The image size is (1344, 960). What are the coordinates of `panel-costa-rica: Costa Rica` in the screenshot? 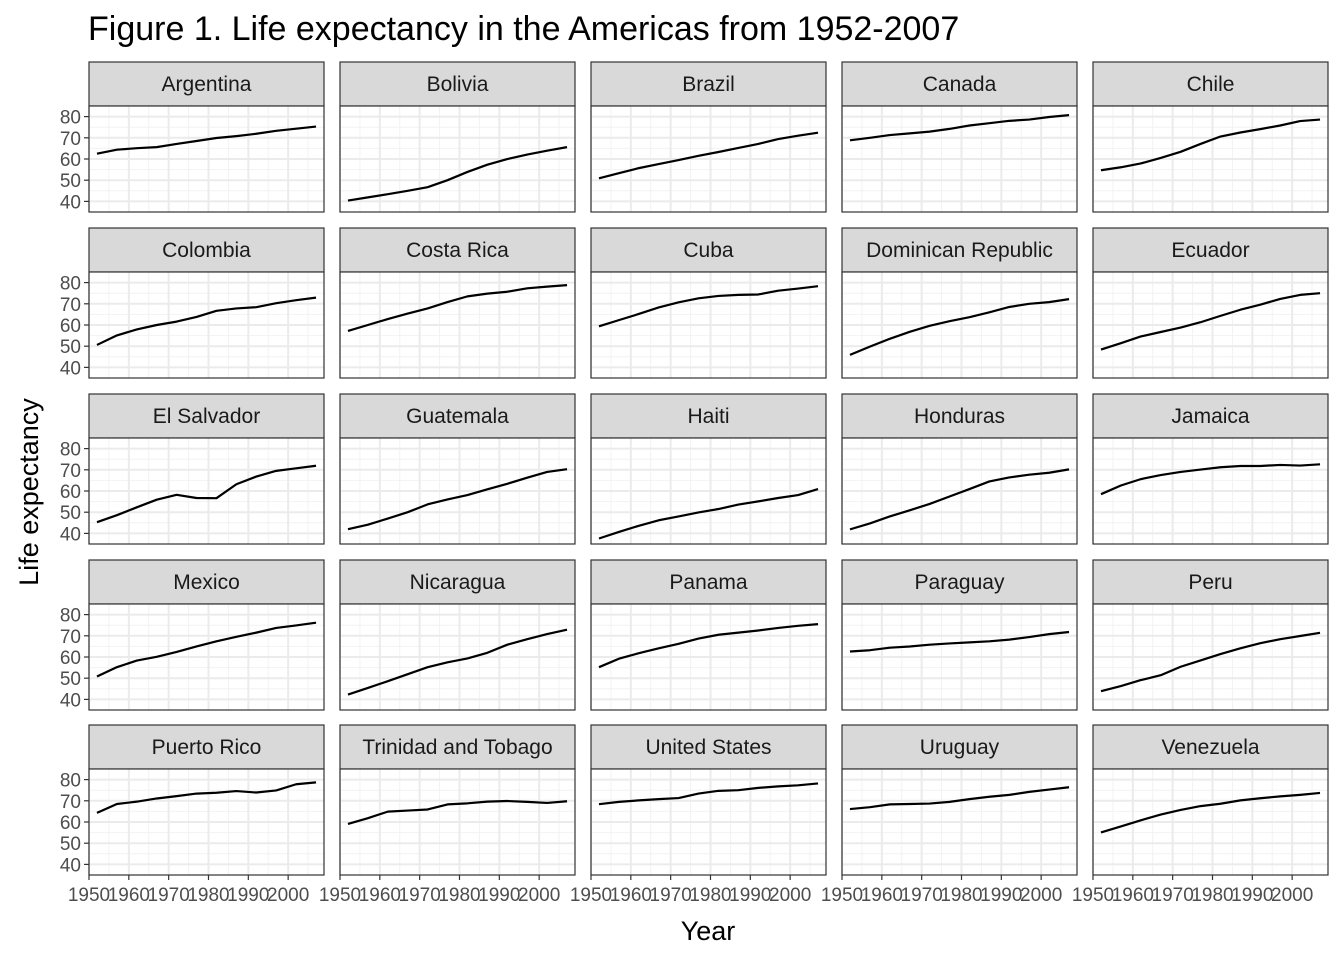 It's located at (457, 303).